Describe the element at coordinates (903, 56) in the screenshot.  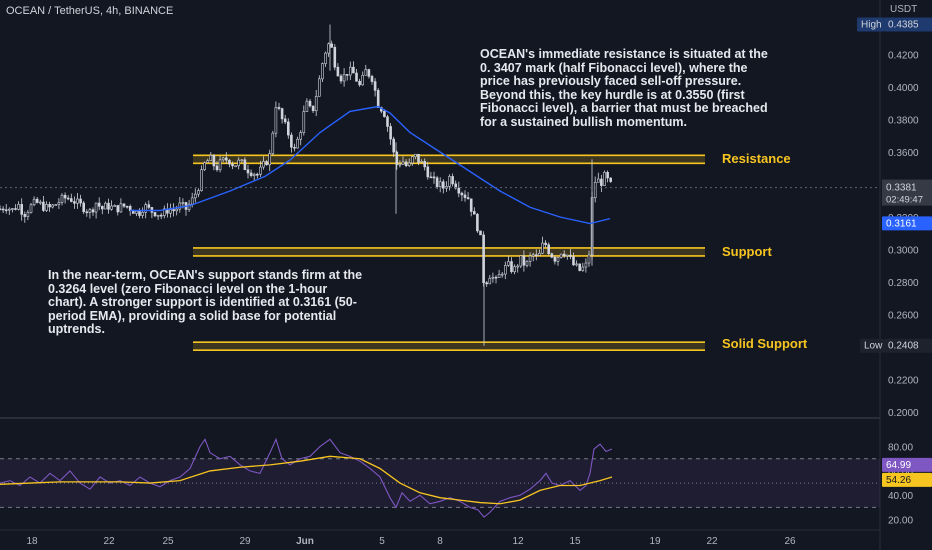
I see `price-tick-label: 0.4200` at that location.